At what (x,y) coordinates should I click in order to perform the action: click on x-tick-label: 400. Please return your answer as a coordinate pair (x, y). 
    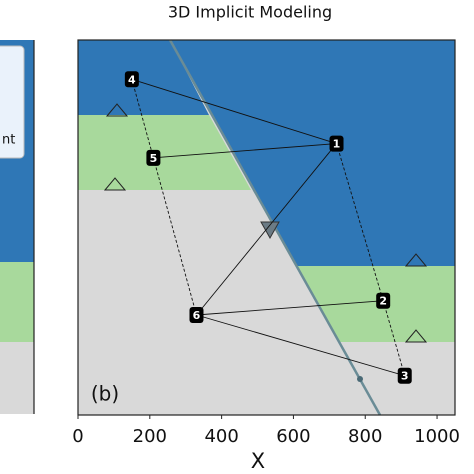
    Looking at the image, I should click on (221, 436).